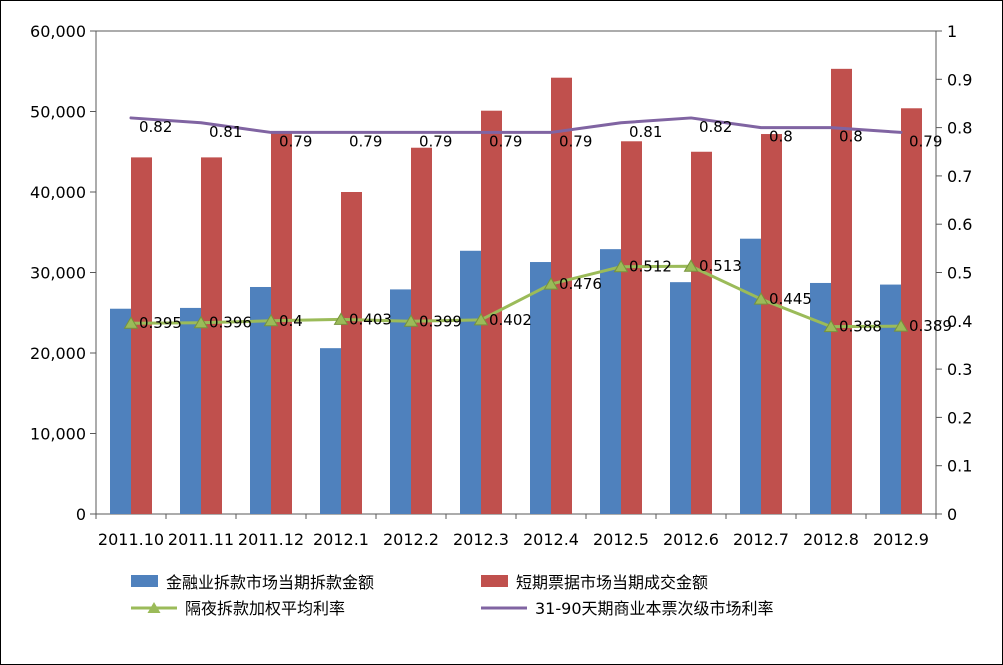 This screenshot has width=1003, height=665. What do you see at coordinates (225, 132) in the screenshot?
I see `cp-rate-data-label-2011.11: 0.81` at bounding box center [225, 132].